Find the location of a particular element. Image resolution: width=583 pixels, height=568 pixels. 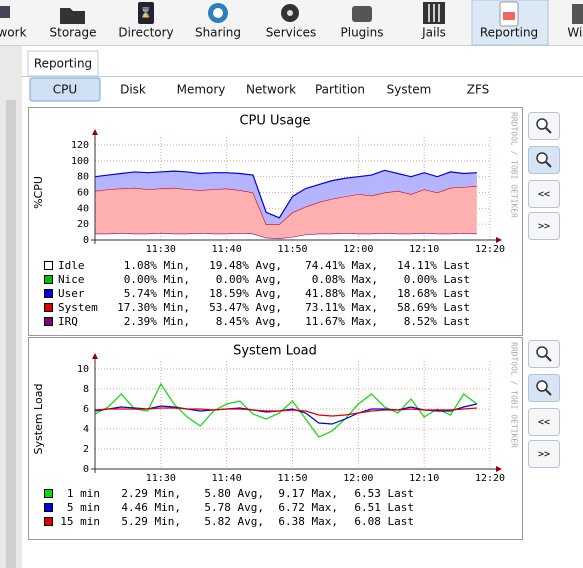

y-axis-label: System Load is located at coordinates (38, 419).